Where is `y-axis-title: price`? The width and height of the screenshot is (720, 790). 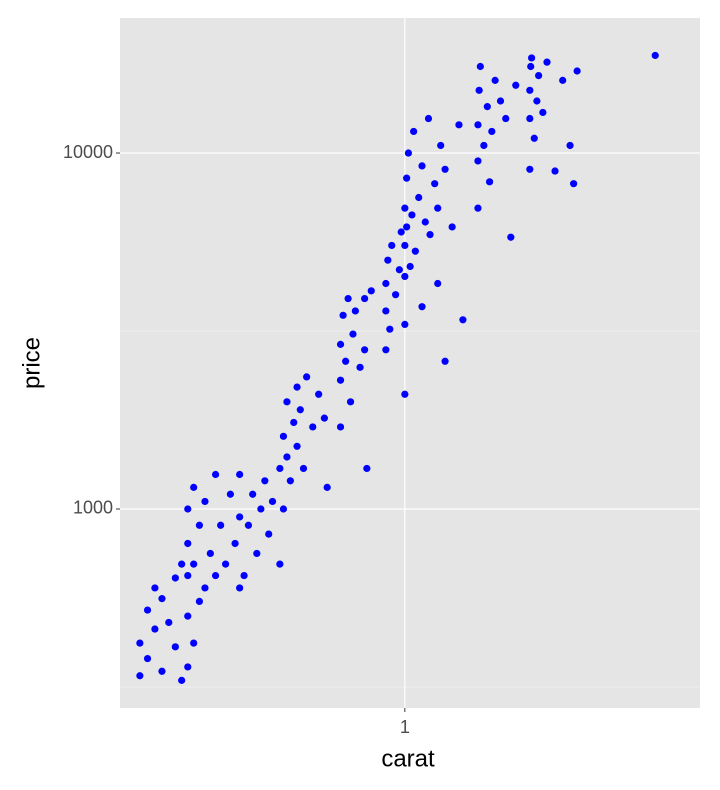
y-axis-title: price is located at coordinates (31, 363).